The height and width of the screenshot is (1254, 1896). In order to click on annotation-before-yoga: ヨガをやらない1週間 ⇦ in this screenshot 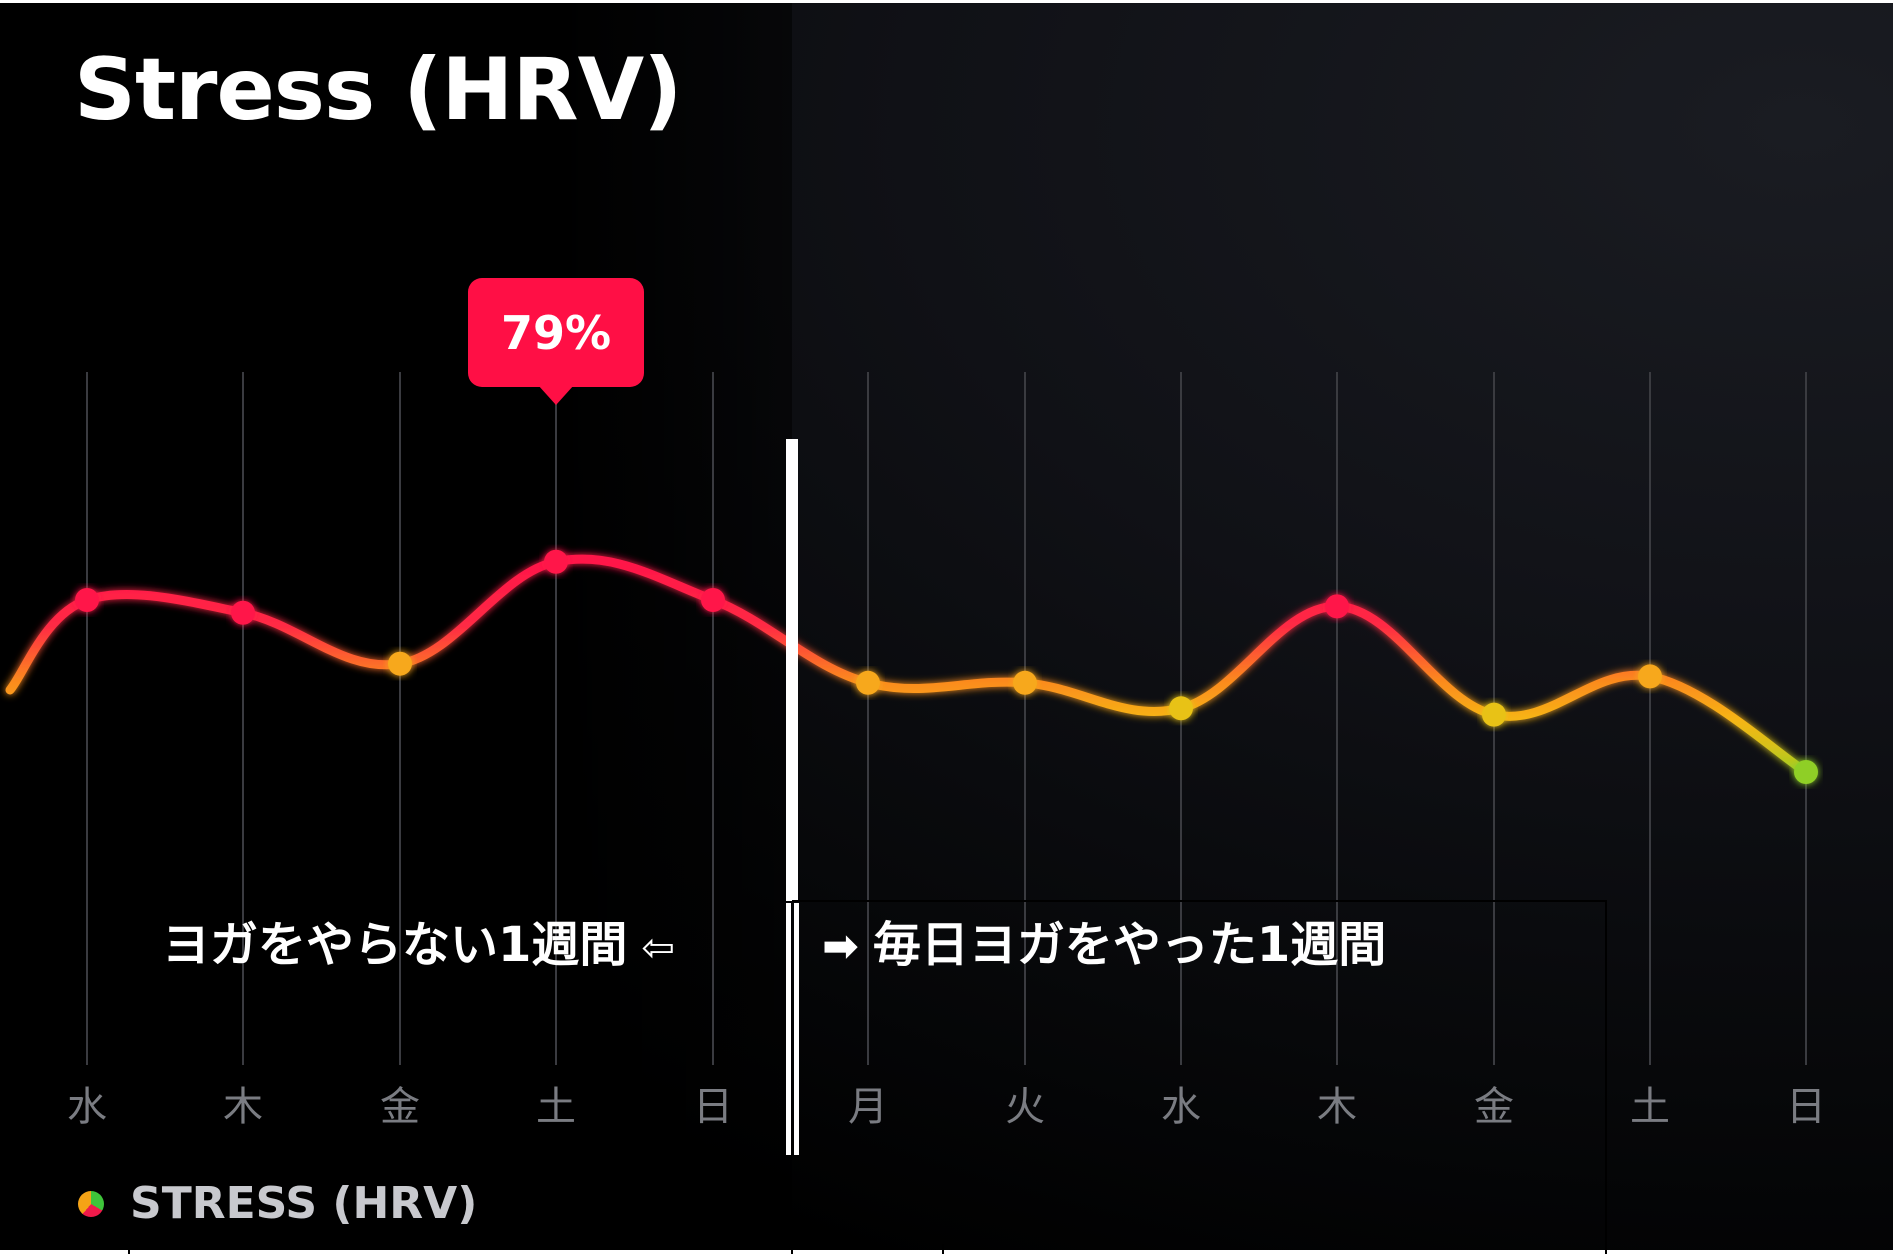, I will do `click(418, 946)`.